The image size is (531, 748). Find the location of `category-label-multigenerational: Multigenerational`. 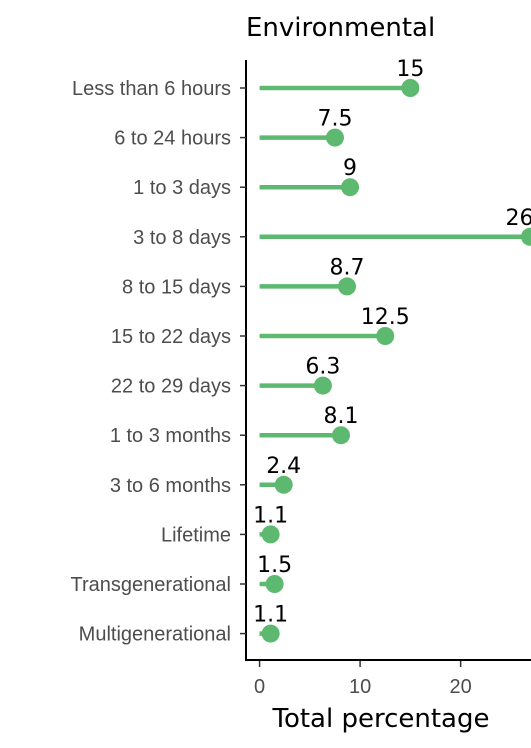

category-label-multigenerational: Multigenerational is located at coordinates (155, 635).